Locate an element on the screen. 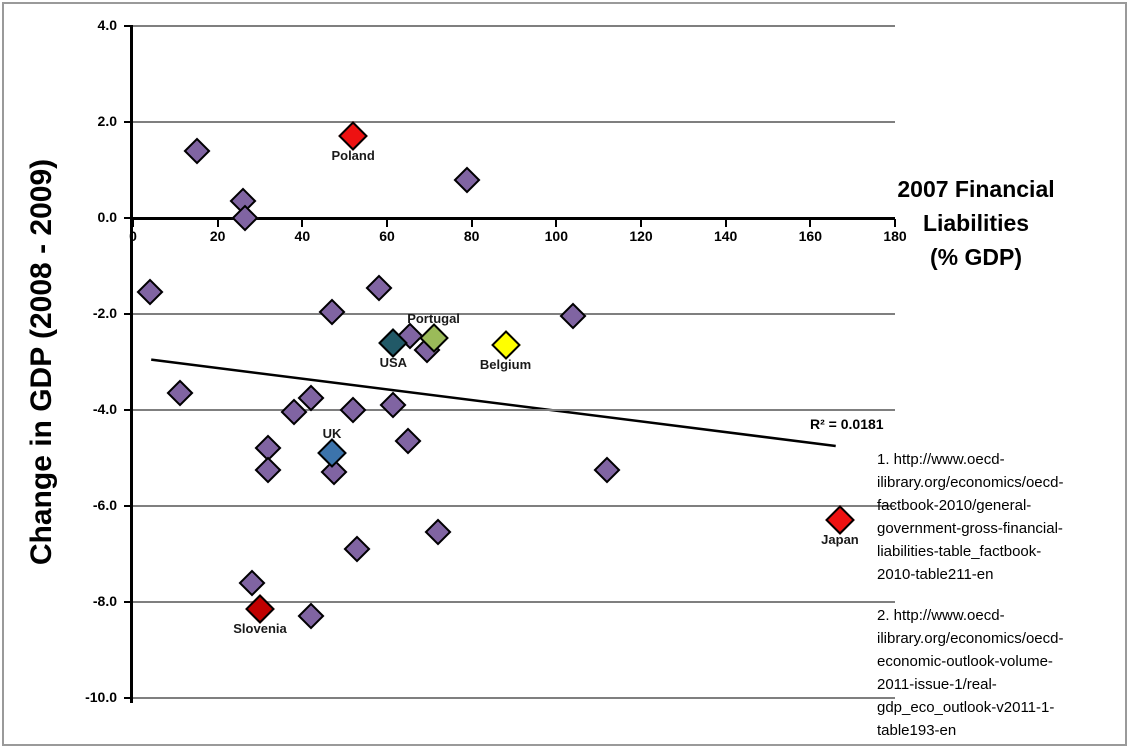 The image size is (1130, 749). y-tick-label: -8.0 is located at coordinates (104, 601).